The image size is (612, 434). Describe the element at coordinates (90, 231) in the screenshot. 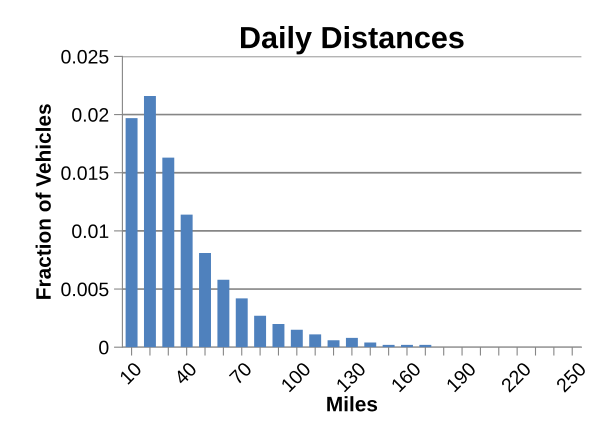

I see `y-tick-label: 0.01` at that location.